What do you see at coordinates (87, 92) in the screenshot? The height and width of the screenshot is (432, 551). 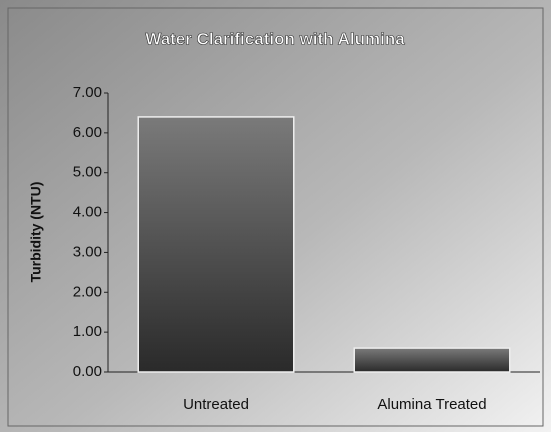 I see `y-tick-label: 7.00` at bounding box center [87, 92].